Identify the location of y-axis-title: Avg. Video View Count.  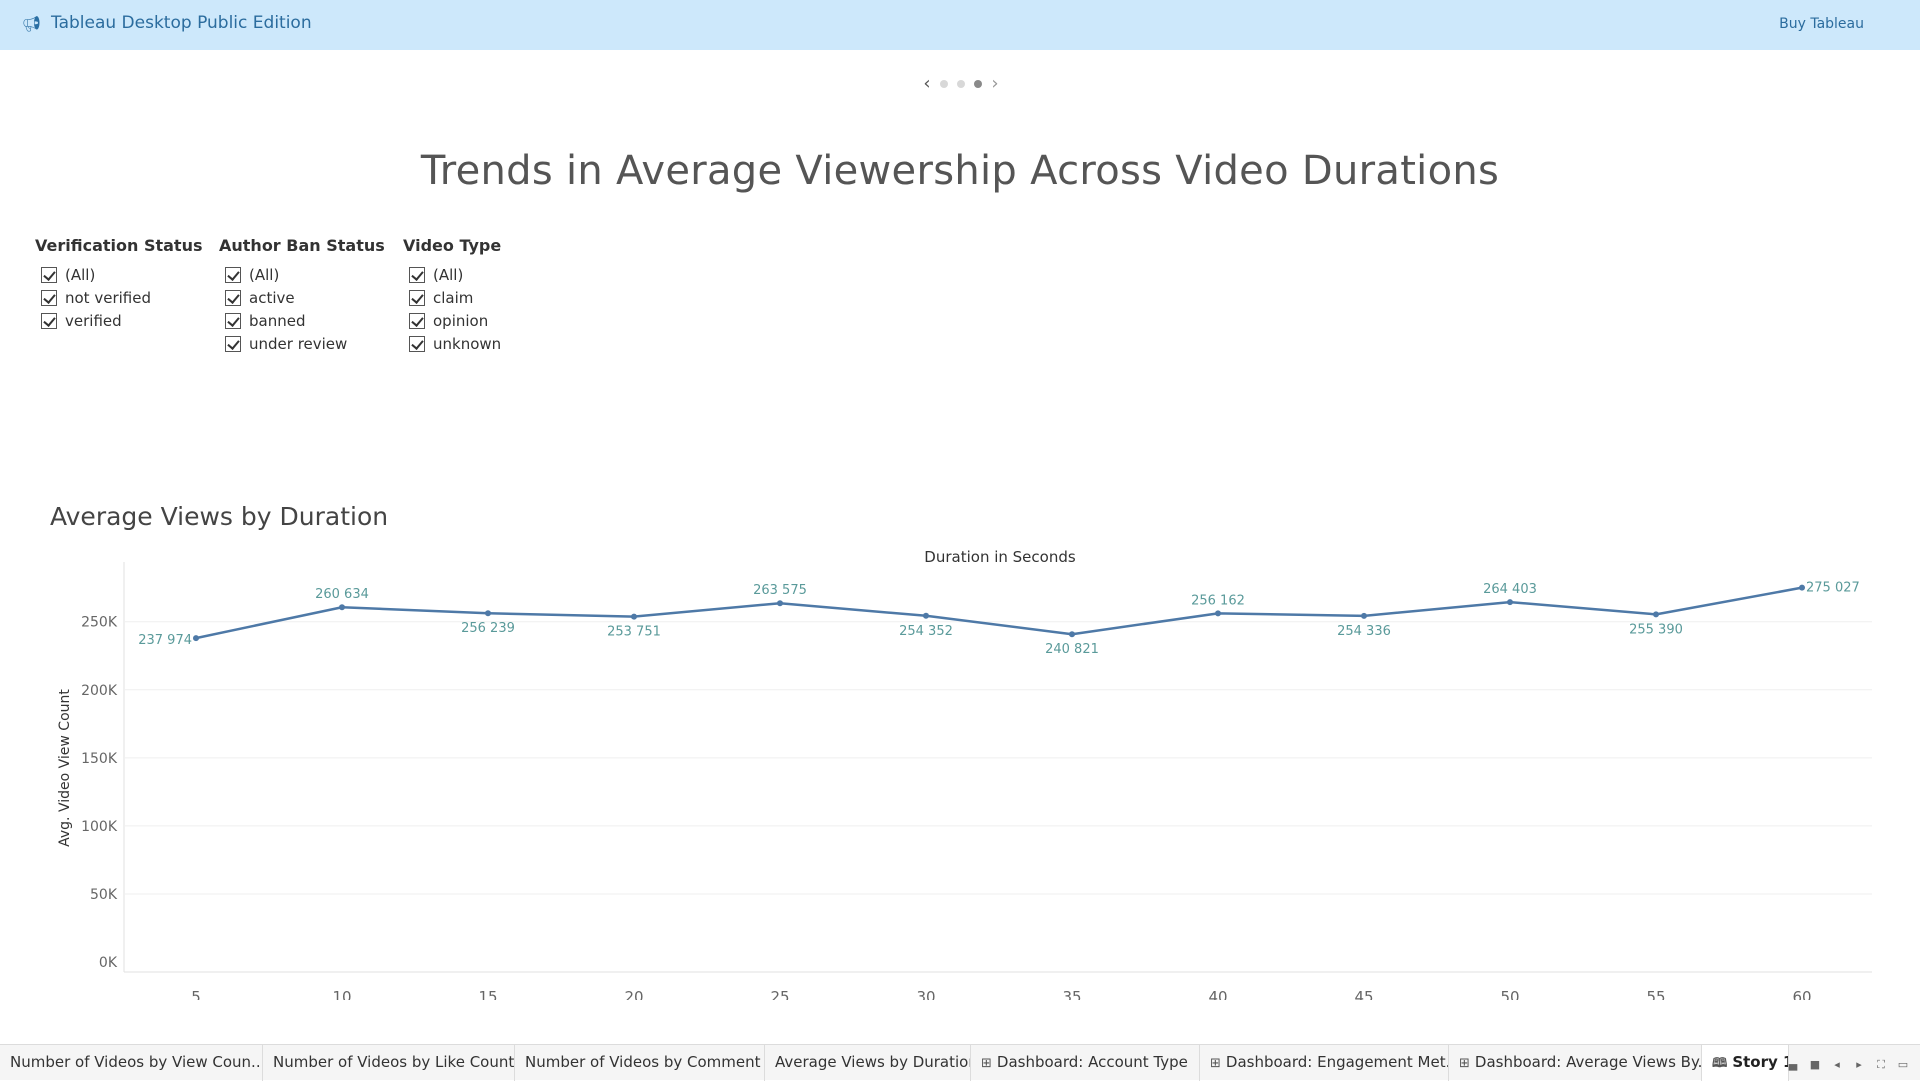
(65, 768).